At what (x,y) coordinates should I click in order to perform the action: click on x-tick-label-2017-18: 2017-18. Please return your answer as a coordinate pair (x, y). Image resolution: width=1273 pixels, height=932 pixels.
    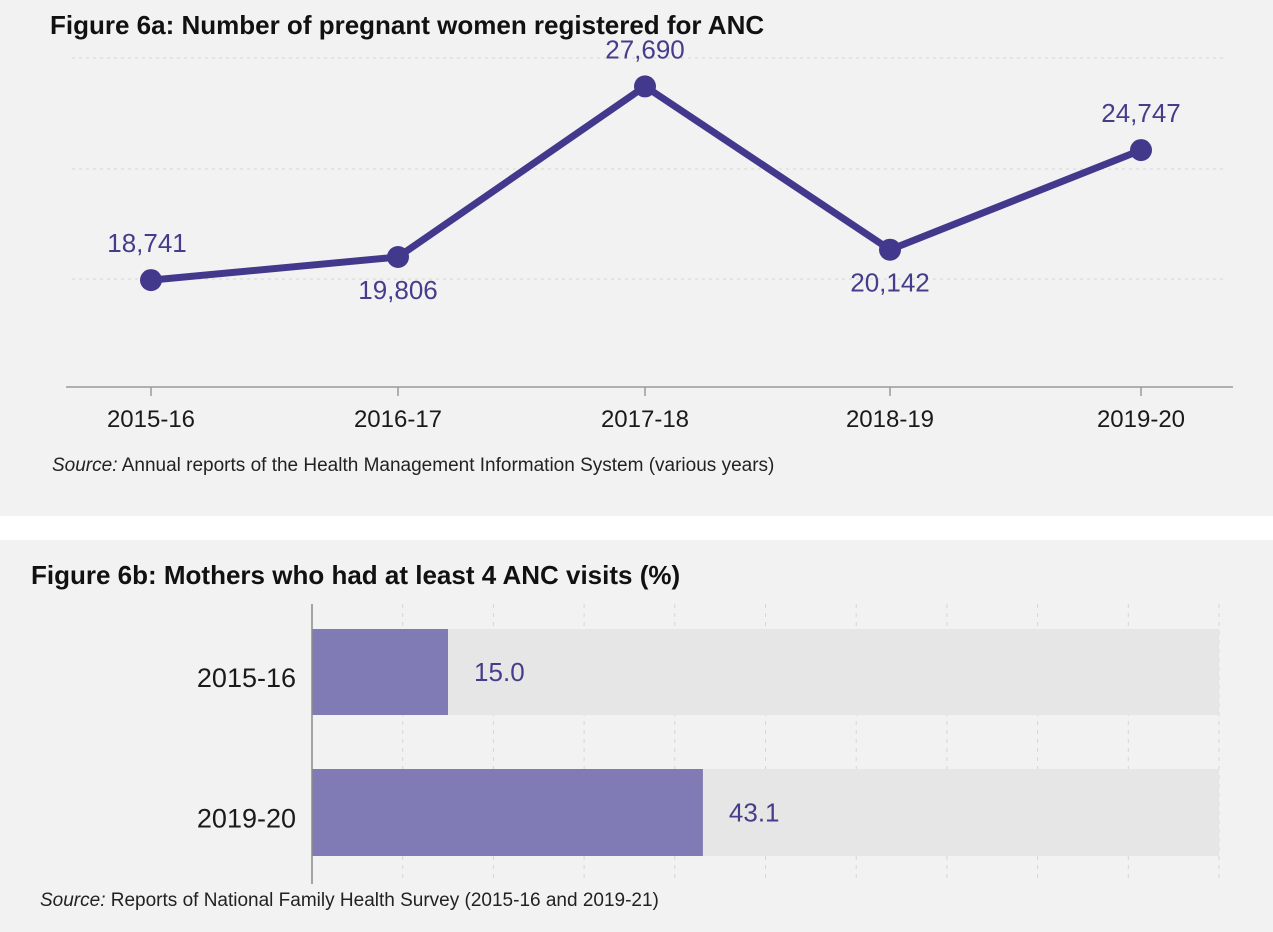
    Looking at the image, I should click on (645, 419).